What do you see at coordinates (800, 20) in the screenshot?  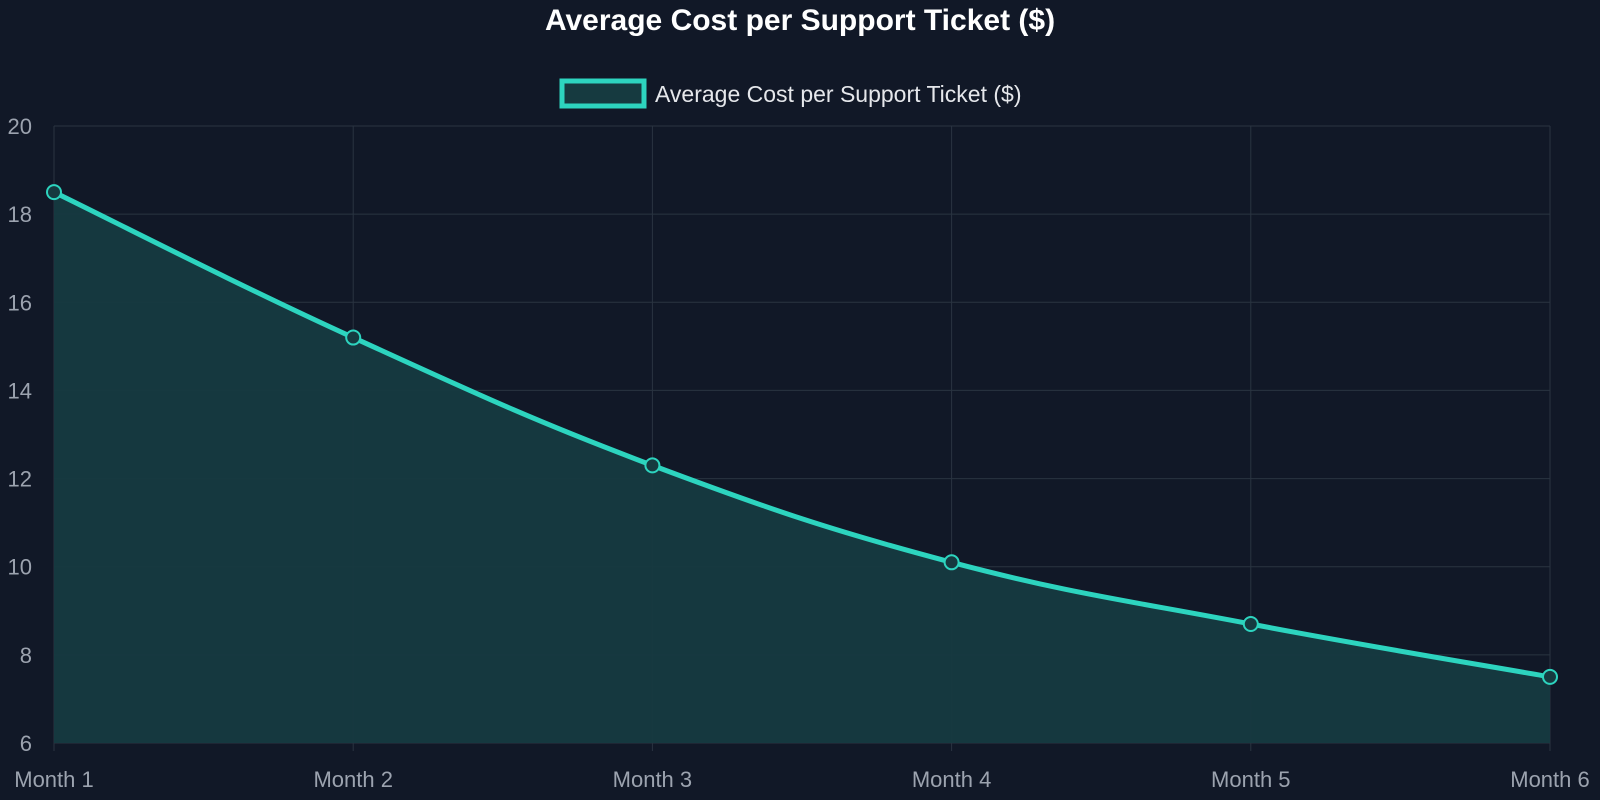 I see `chart-title: Average Cost per Support Ticket ($)` at bounding box center [800, 20].